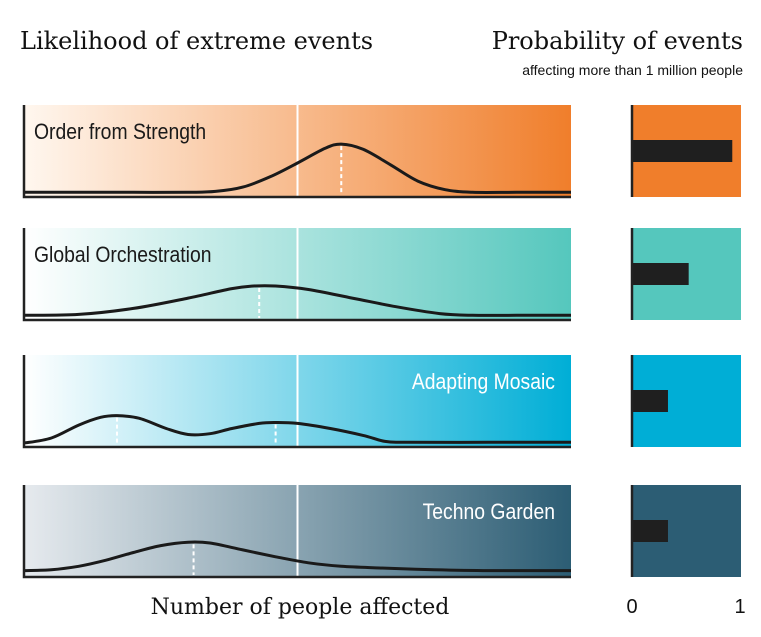 This screenshot has height=637, width=761. What do you see at coordinates (617, 41) in the screenshot?
I see `bar-title: Probability of events` at bounding box center [617, 41].